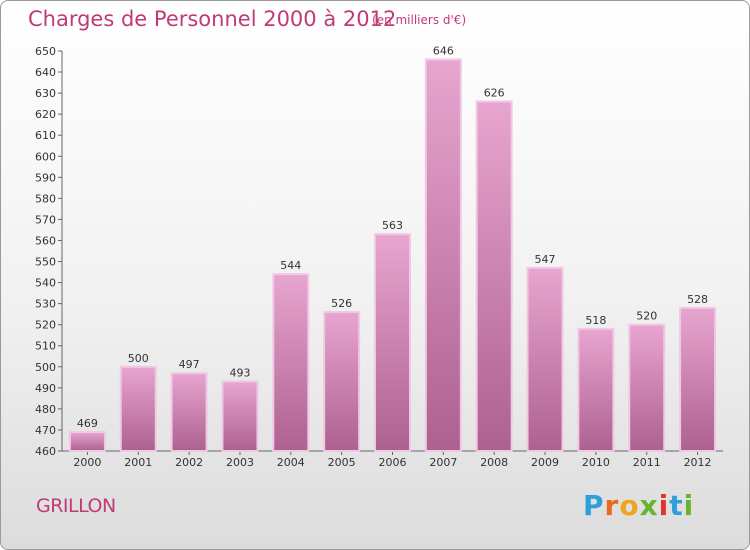 The image size is (750, 550). I want to click on bar-value-label: 646, so click(443, 50).